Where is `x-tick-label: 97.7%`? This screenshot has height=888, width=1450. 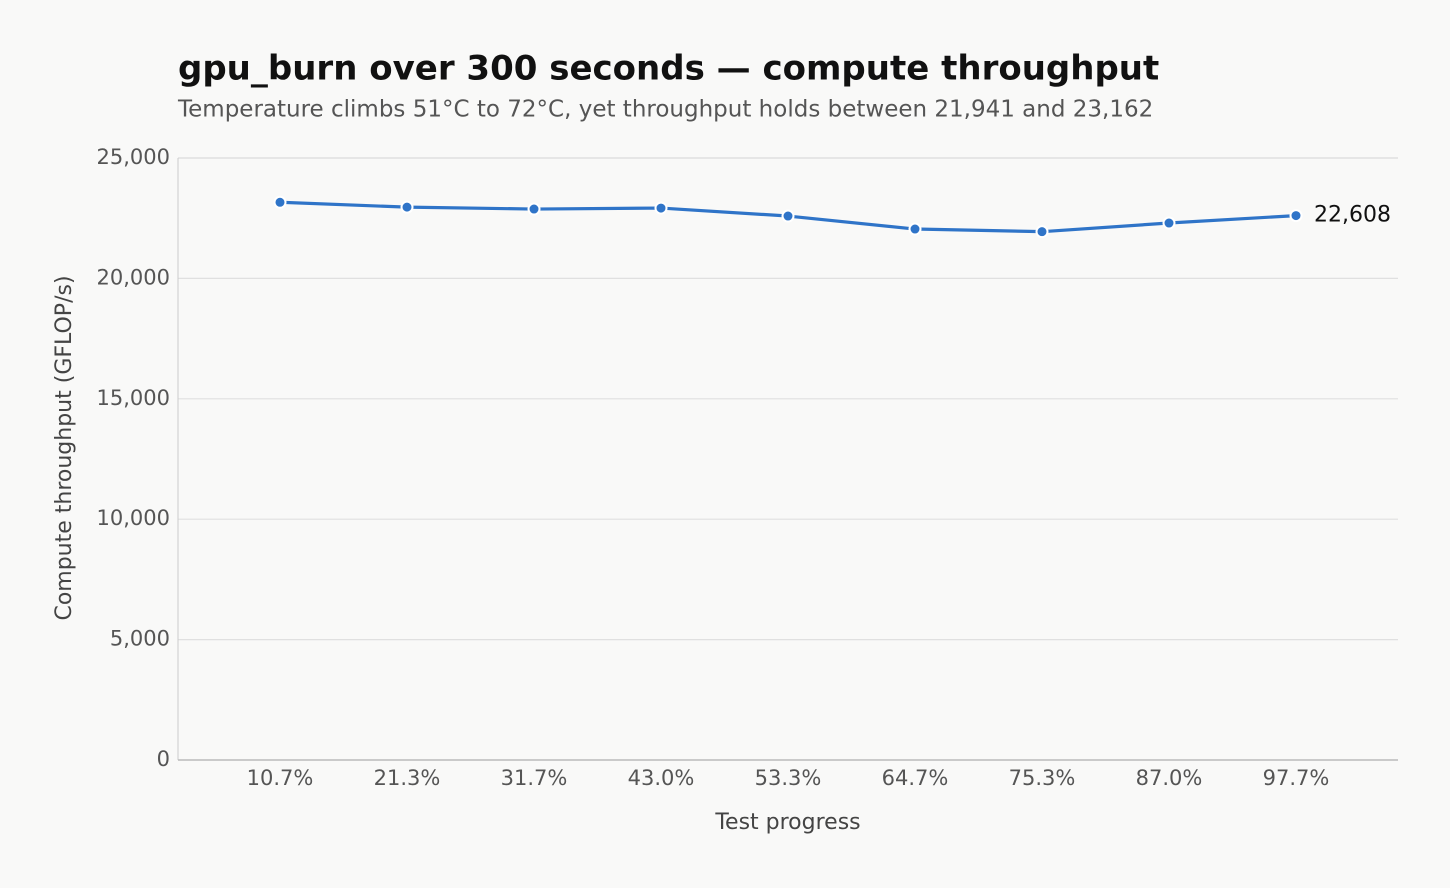 x-tick-label: 97.7% is located at coordinates (1296, 778).